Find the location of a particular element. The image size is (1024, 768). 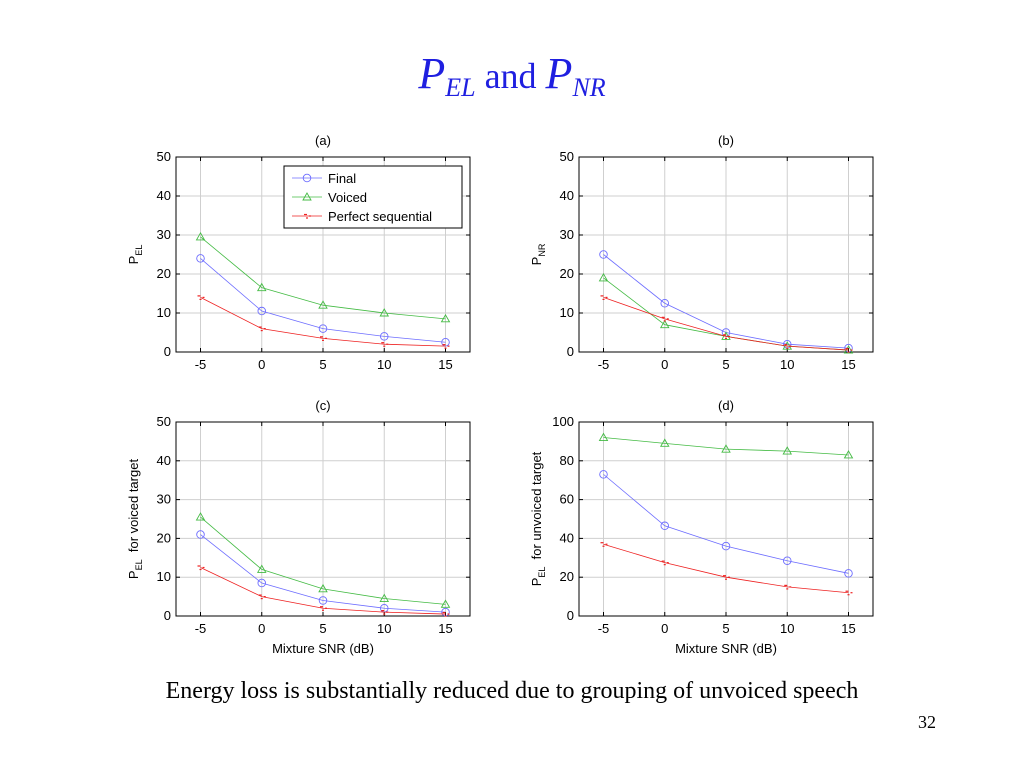

legend-label-voiced: Voiced is located at coordinates (347, 197).